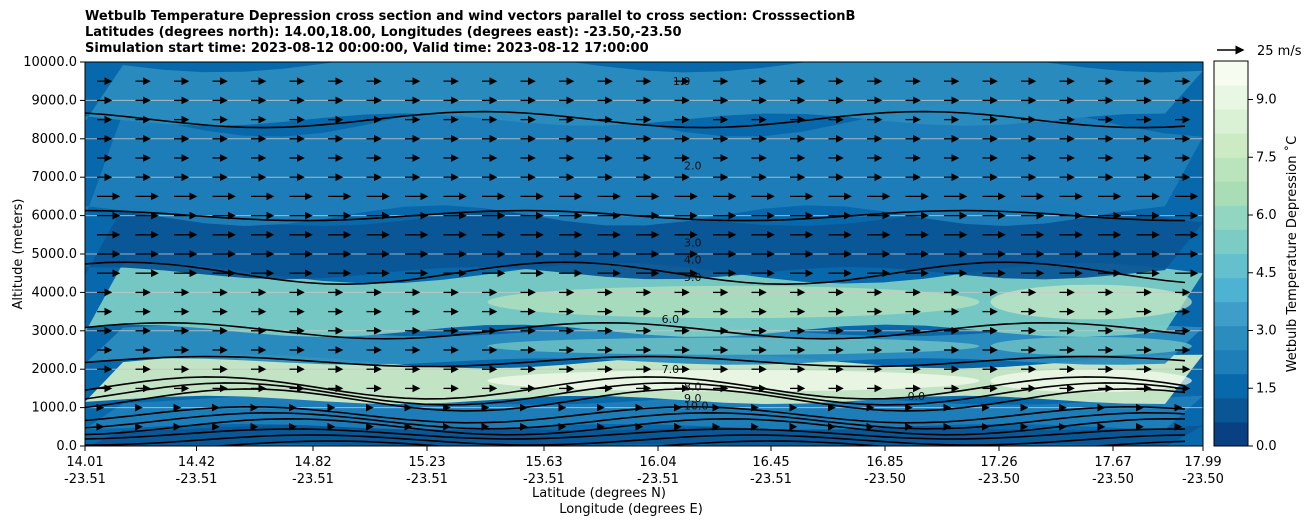  What do you see at coordinates (1202, 462) in the screenshot?
I see `x-tick-label-latitude: 17.99` at bounding box center [1202, 462].